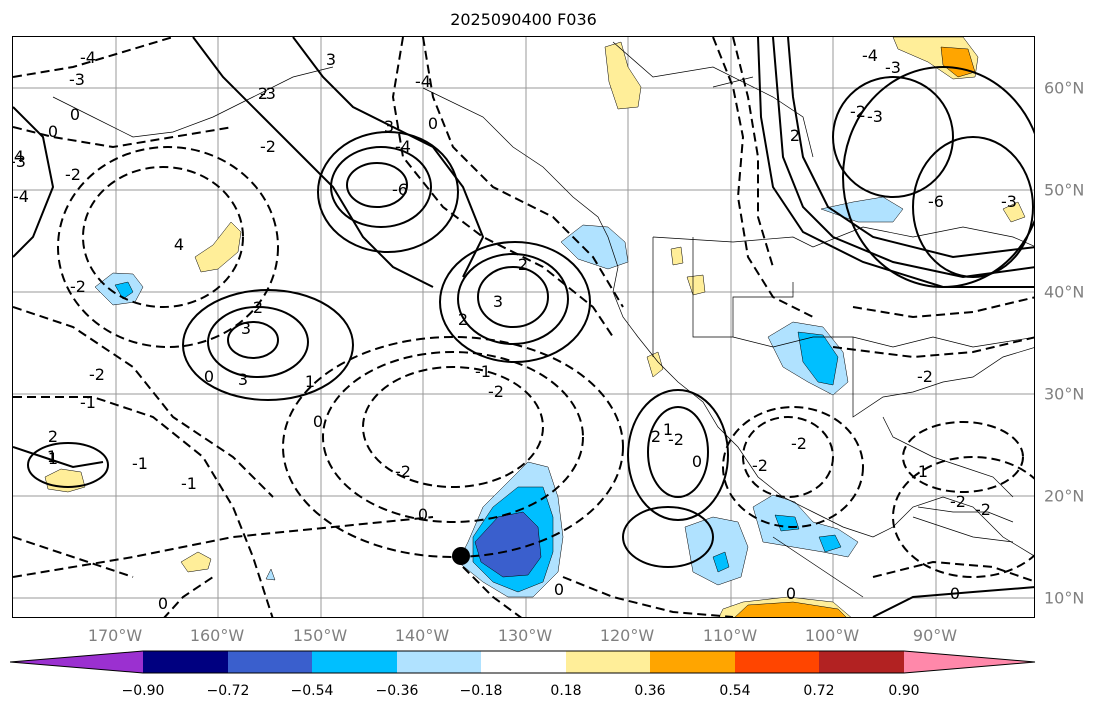 The image size is (1105, 712). What do you see at coordinates (217, 635) in the screenshot?
I see `lon-tick-label: 160°W` at bounding box center [217, 635].